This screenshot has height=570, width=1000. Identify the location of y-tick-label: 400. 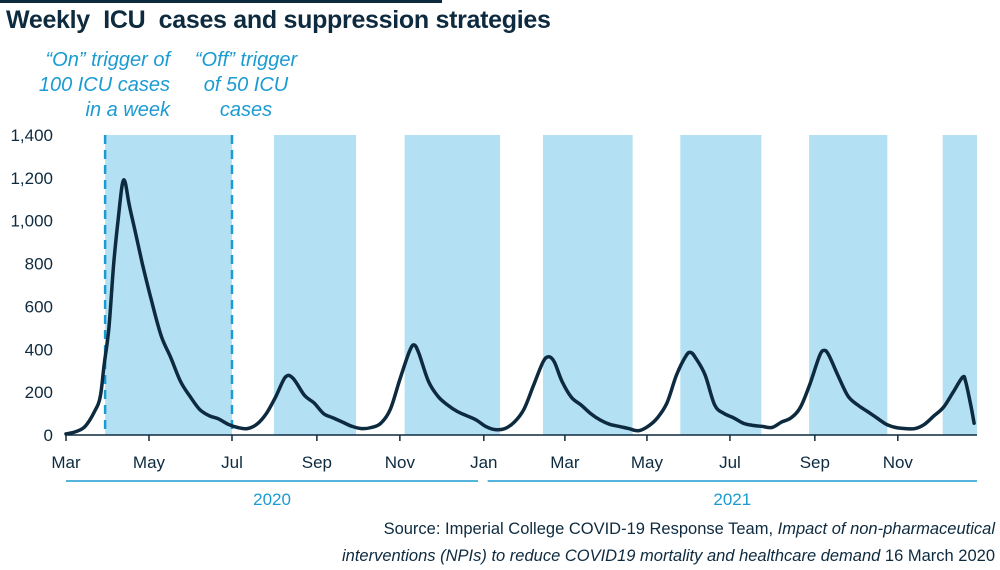
(39, 349).